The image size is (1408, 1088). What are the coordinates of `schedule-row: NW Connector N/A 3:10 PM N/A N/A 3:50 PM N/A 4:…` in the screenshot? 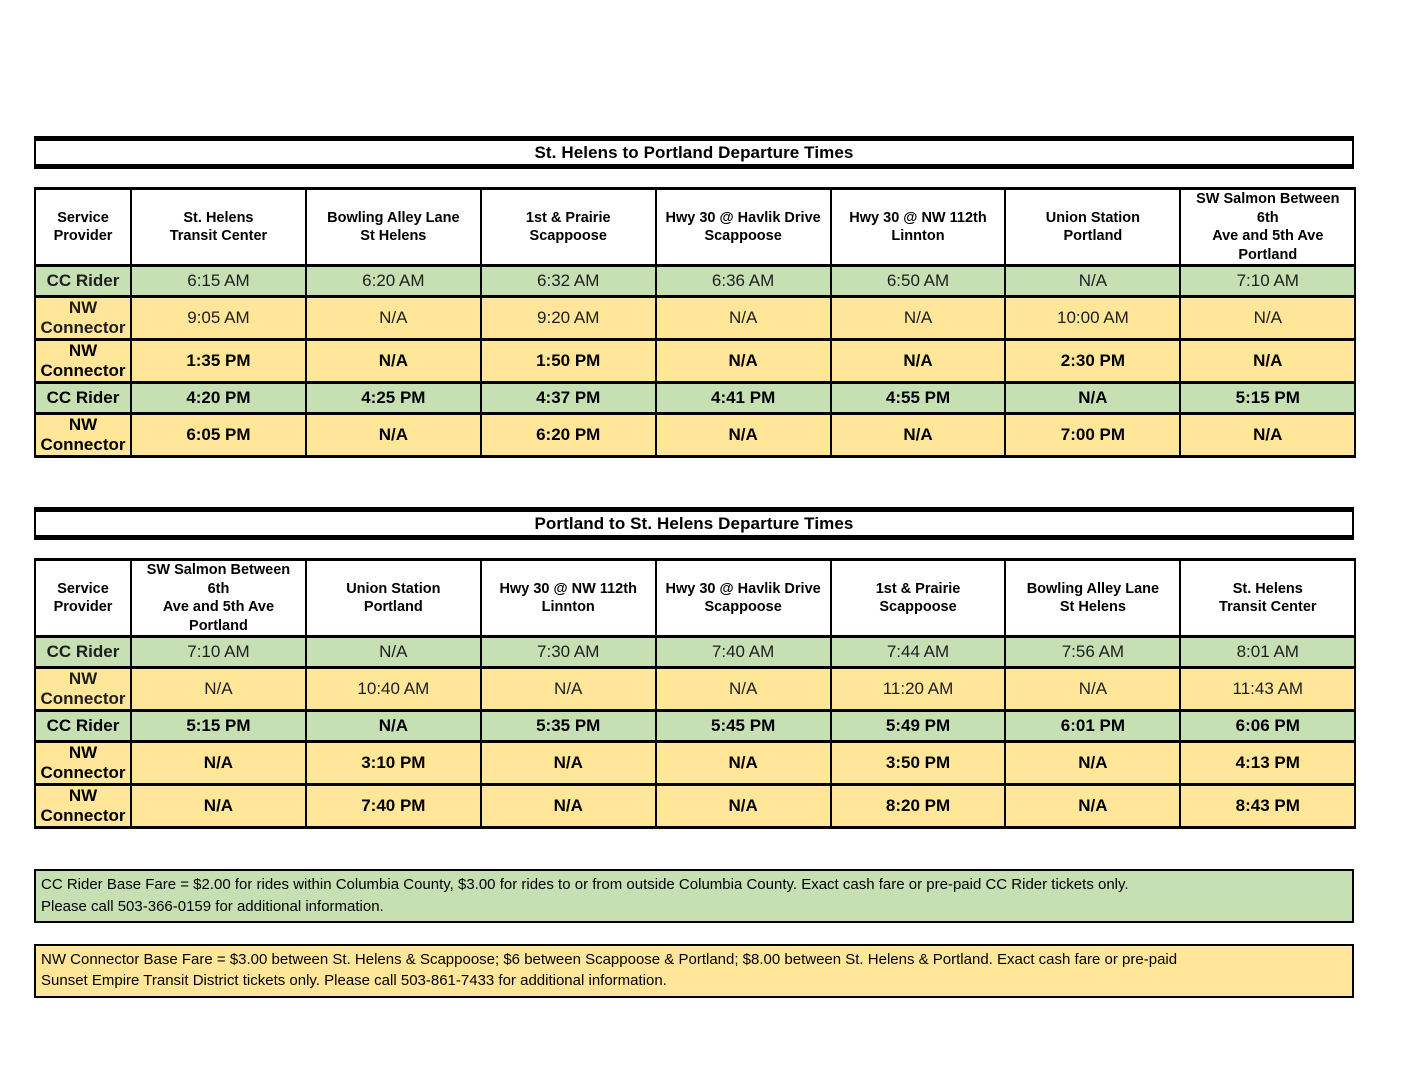 It's located at (695, 763).